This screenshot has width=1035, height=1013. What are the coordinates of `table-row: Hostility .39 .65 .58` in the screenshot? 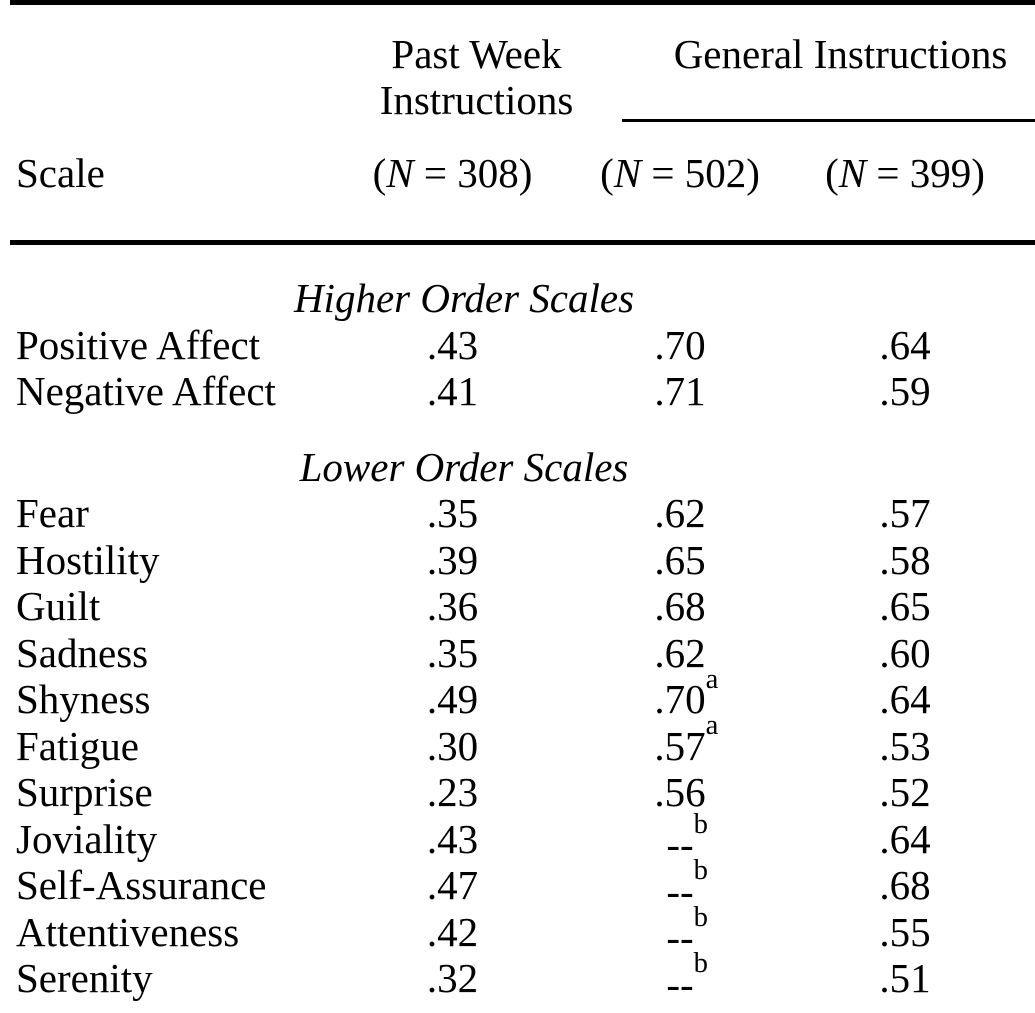 It's located at (517, 560).